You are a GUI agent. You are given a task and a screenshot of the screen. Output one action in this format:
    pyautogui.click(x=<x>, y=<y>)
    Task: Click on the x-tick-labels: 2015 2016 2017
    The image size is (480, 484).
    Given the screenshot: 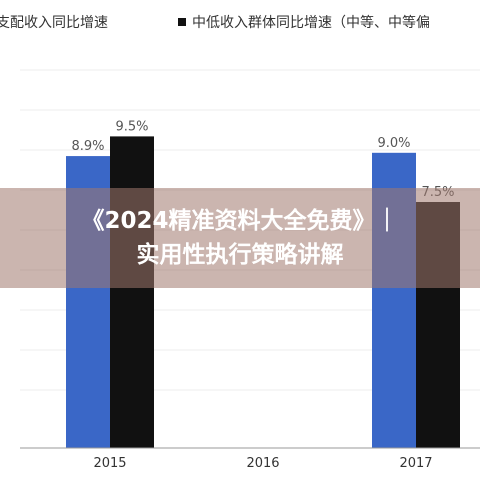 What is the action you would take?
    pyautogui.click(x=262, y=463)
    